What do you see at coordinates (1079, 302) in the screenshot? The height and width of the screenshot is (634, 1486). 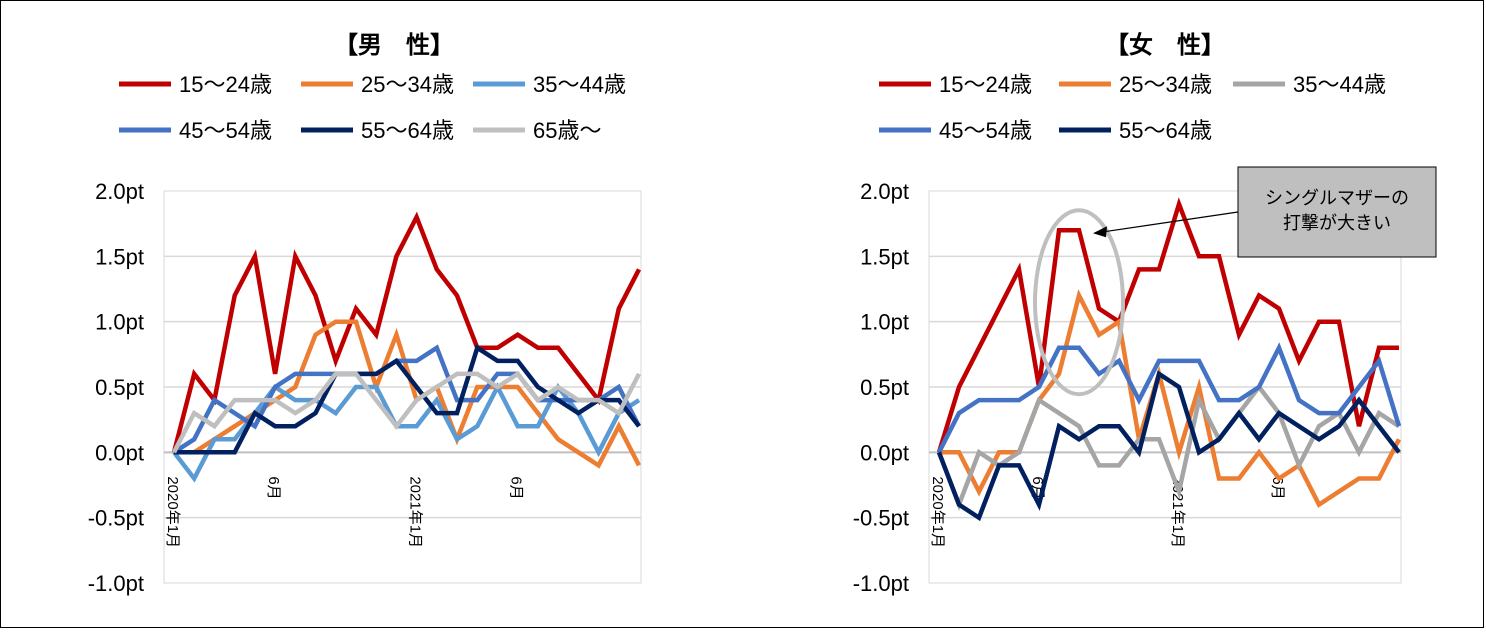 I see `highlight-ellipse` at bounding box center [1079, 302].